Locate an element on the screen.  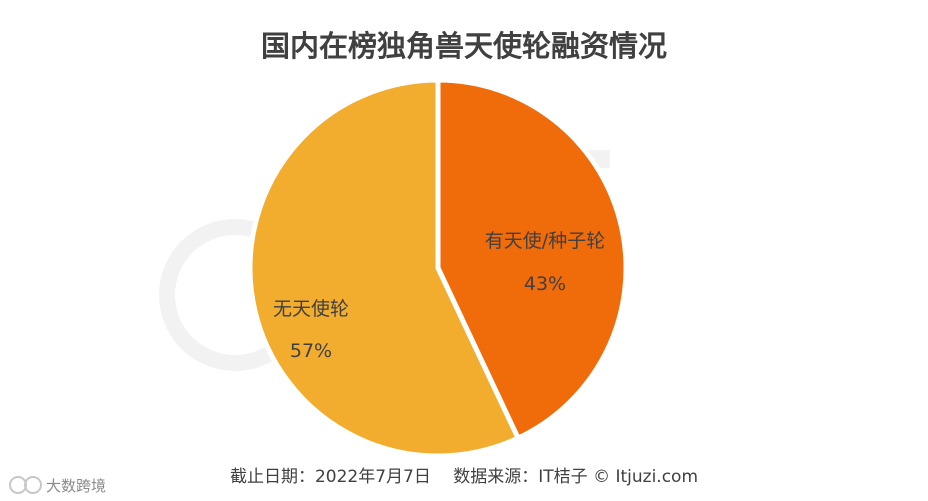
source-note: 截止日期：2022年7月7日 数据来源：IT桔子 © Itjuzi.com is located at coordinates (464, 477).